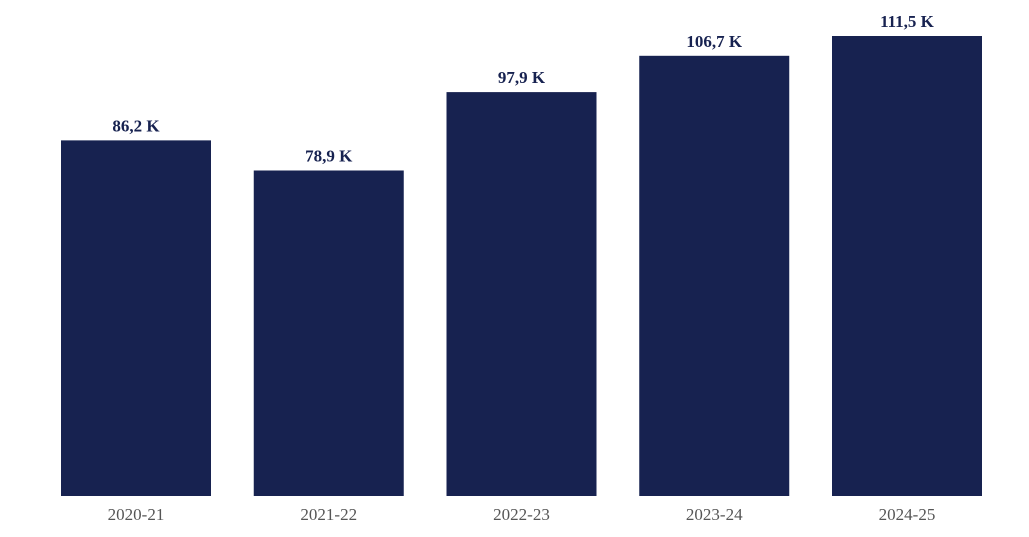  Describe the element at coordinates (328, 514) in the screenshot. I see `x-tick-label-2021-22: 2021-22` at that location.